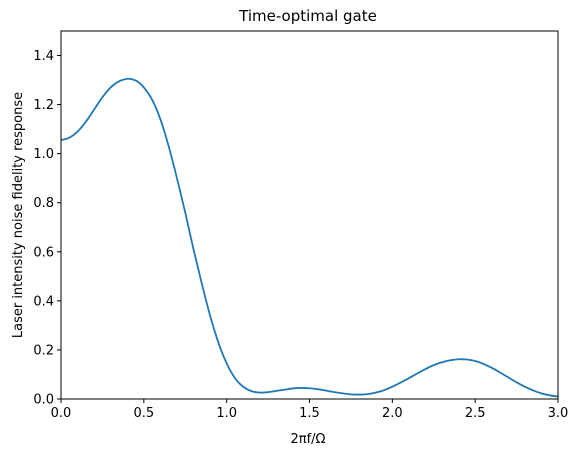 The image size is (578, 453). Describe the element at coordinates (475, 413) in the screenshot. I see `x-tick-label: 2.5` at that location.